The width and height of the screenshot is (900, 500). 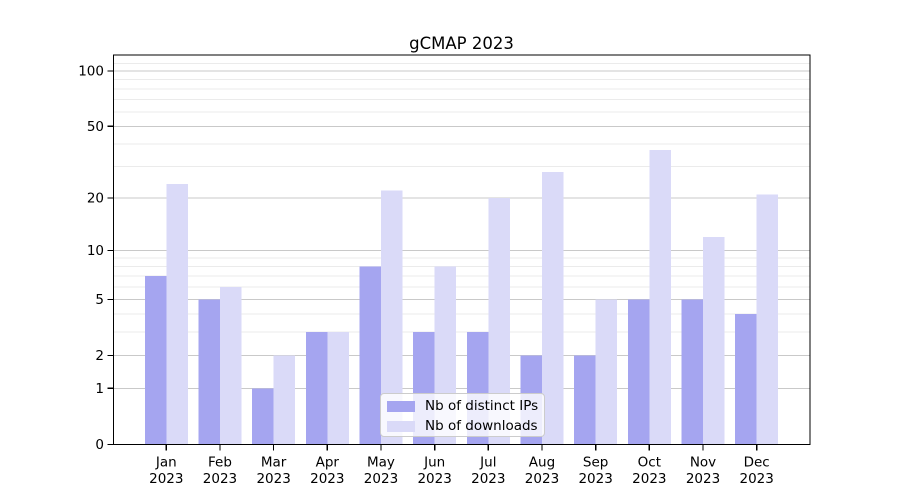 I want to click on x-tick-label: May 2023, so click(x=381, y=470).